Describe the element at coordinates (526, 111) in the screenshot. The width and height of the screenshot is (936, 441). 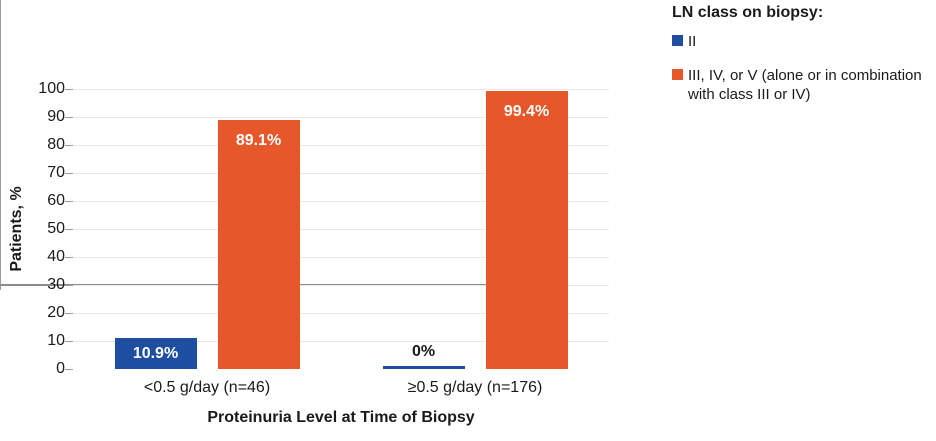
I see `bar-value-label: 99.4%` at that location.